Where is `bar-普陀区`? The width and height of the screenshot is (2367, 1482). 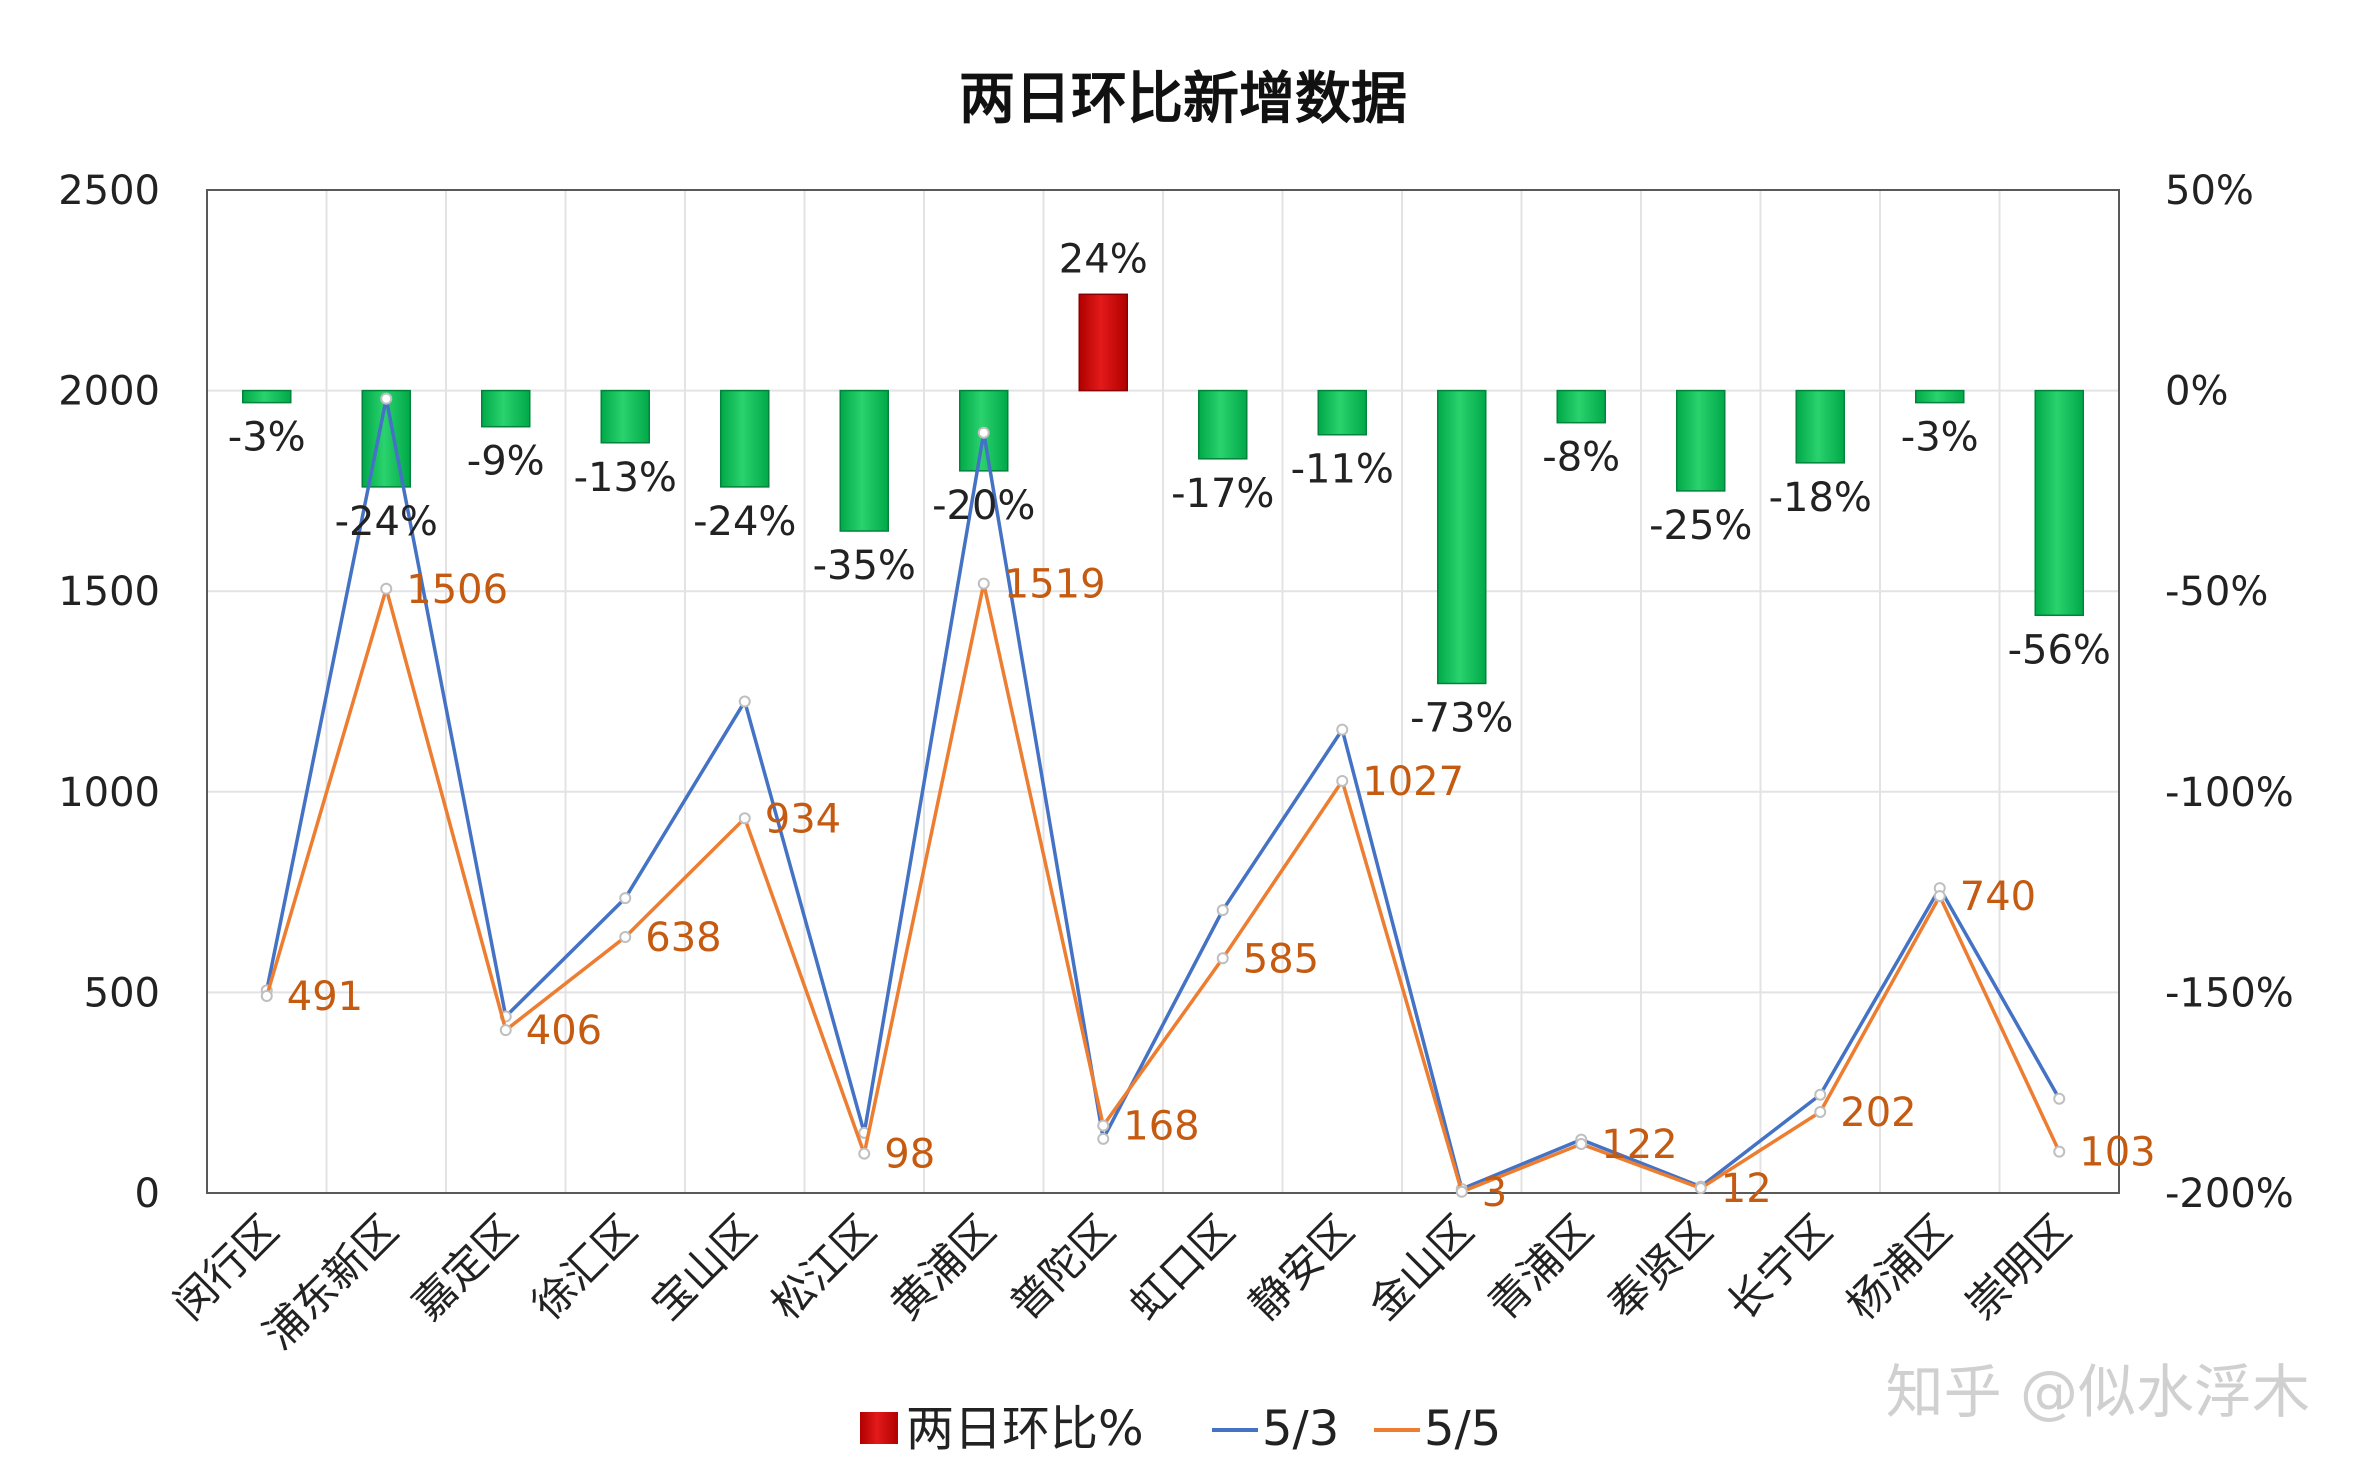
bar-普陀区 is located at coordinates (1103, 342).